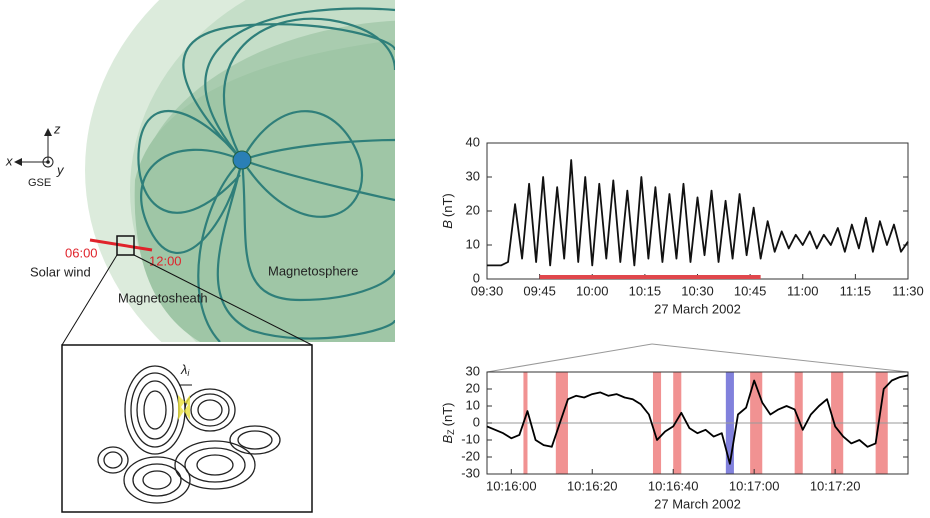 This screenshot has width=930, height=518. I want to click on y-axis-label: BZ (nT), so click(448, 422).